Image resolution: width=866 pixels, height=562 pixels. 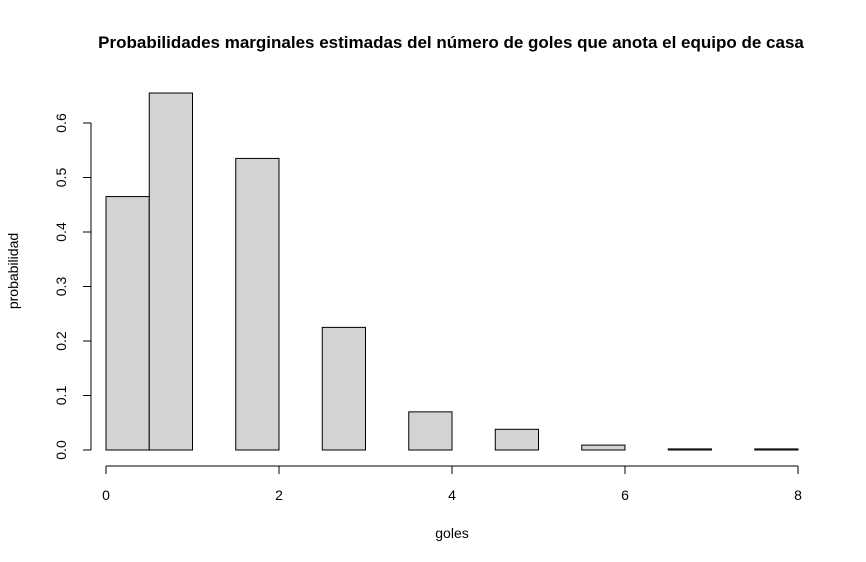 What do you see at coordinates (61, 450) in the screenshot?
I see `y-tick-label: 0.0` at bounding box center [61, 450].